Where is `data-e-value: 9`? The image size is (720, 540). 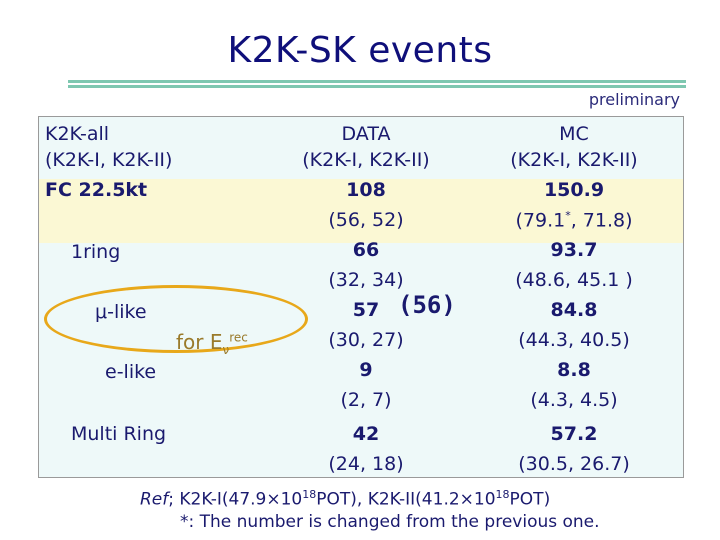 data-e-value: 9 is located at coordinates (366, 370).